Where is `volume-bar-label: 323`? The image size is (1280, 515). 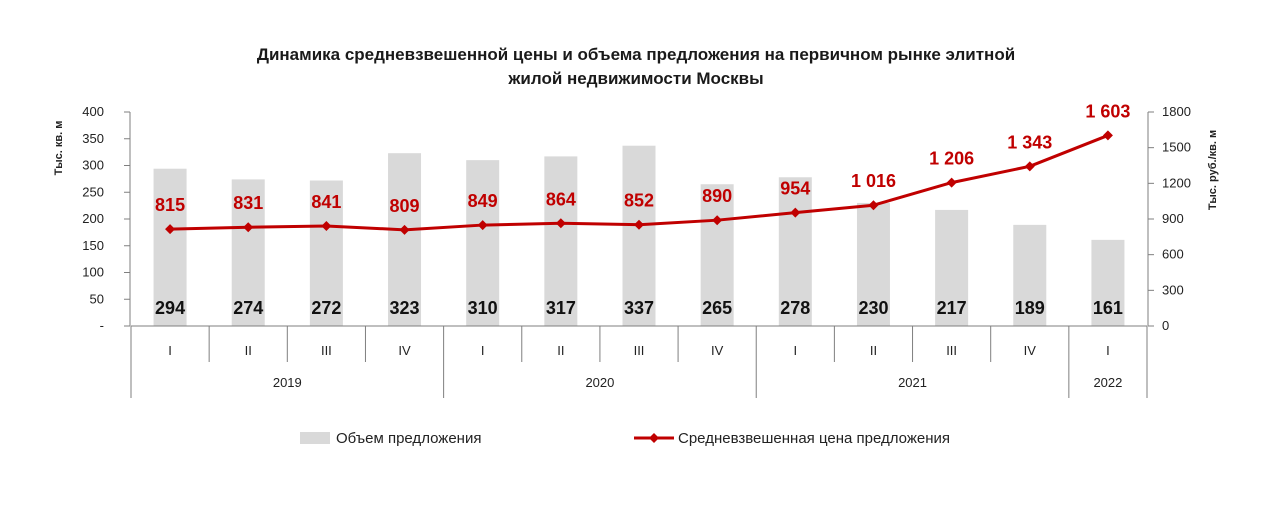 volume-bar-label: 323 is located at coordinates (405, 308).